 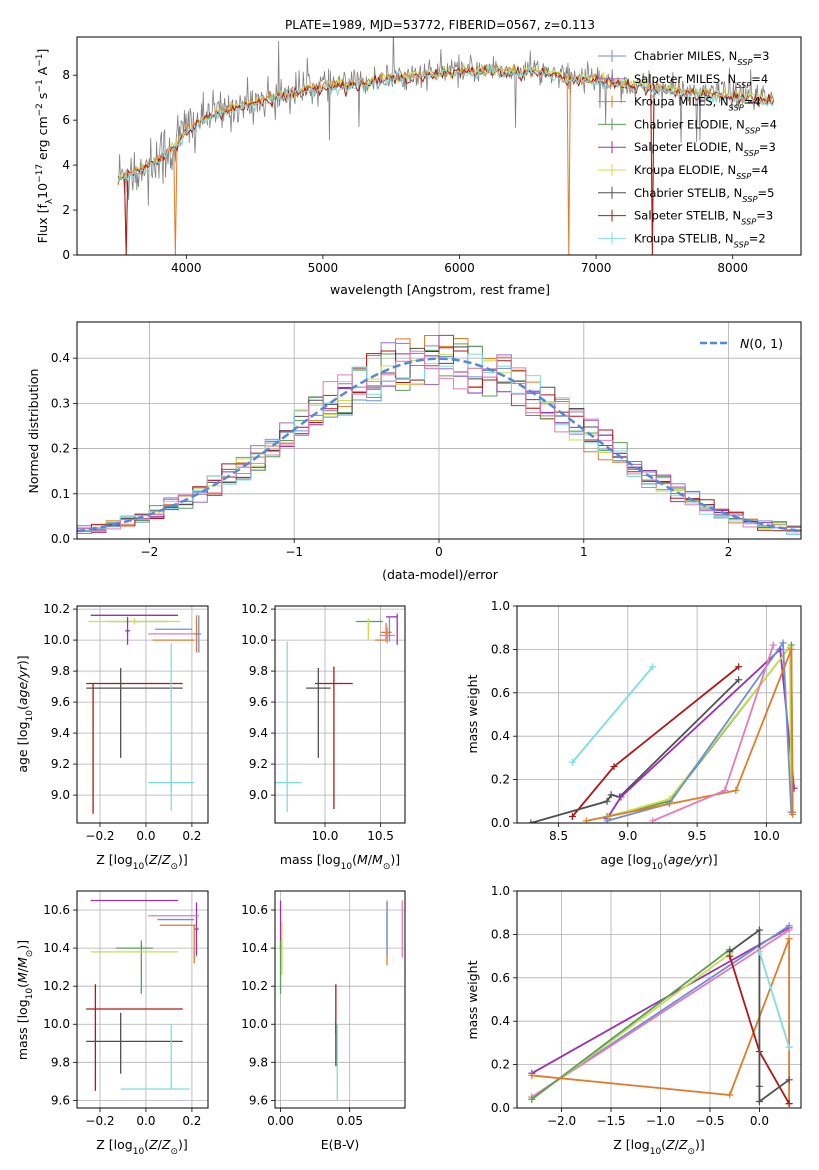 What do you see at coordinates (56, 948) in the screenshot?
I see `y-tick-label: 10.4` at bounding box center [56, 948].